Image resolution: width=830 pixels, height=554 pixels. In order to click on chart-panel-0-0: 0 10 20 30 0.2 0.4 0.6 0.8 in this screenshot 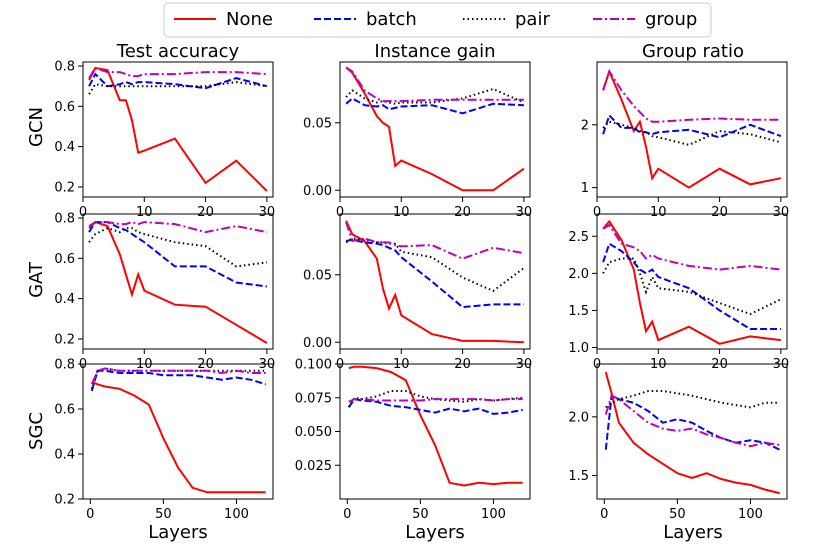, I will do `click(164, 140)`.